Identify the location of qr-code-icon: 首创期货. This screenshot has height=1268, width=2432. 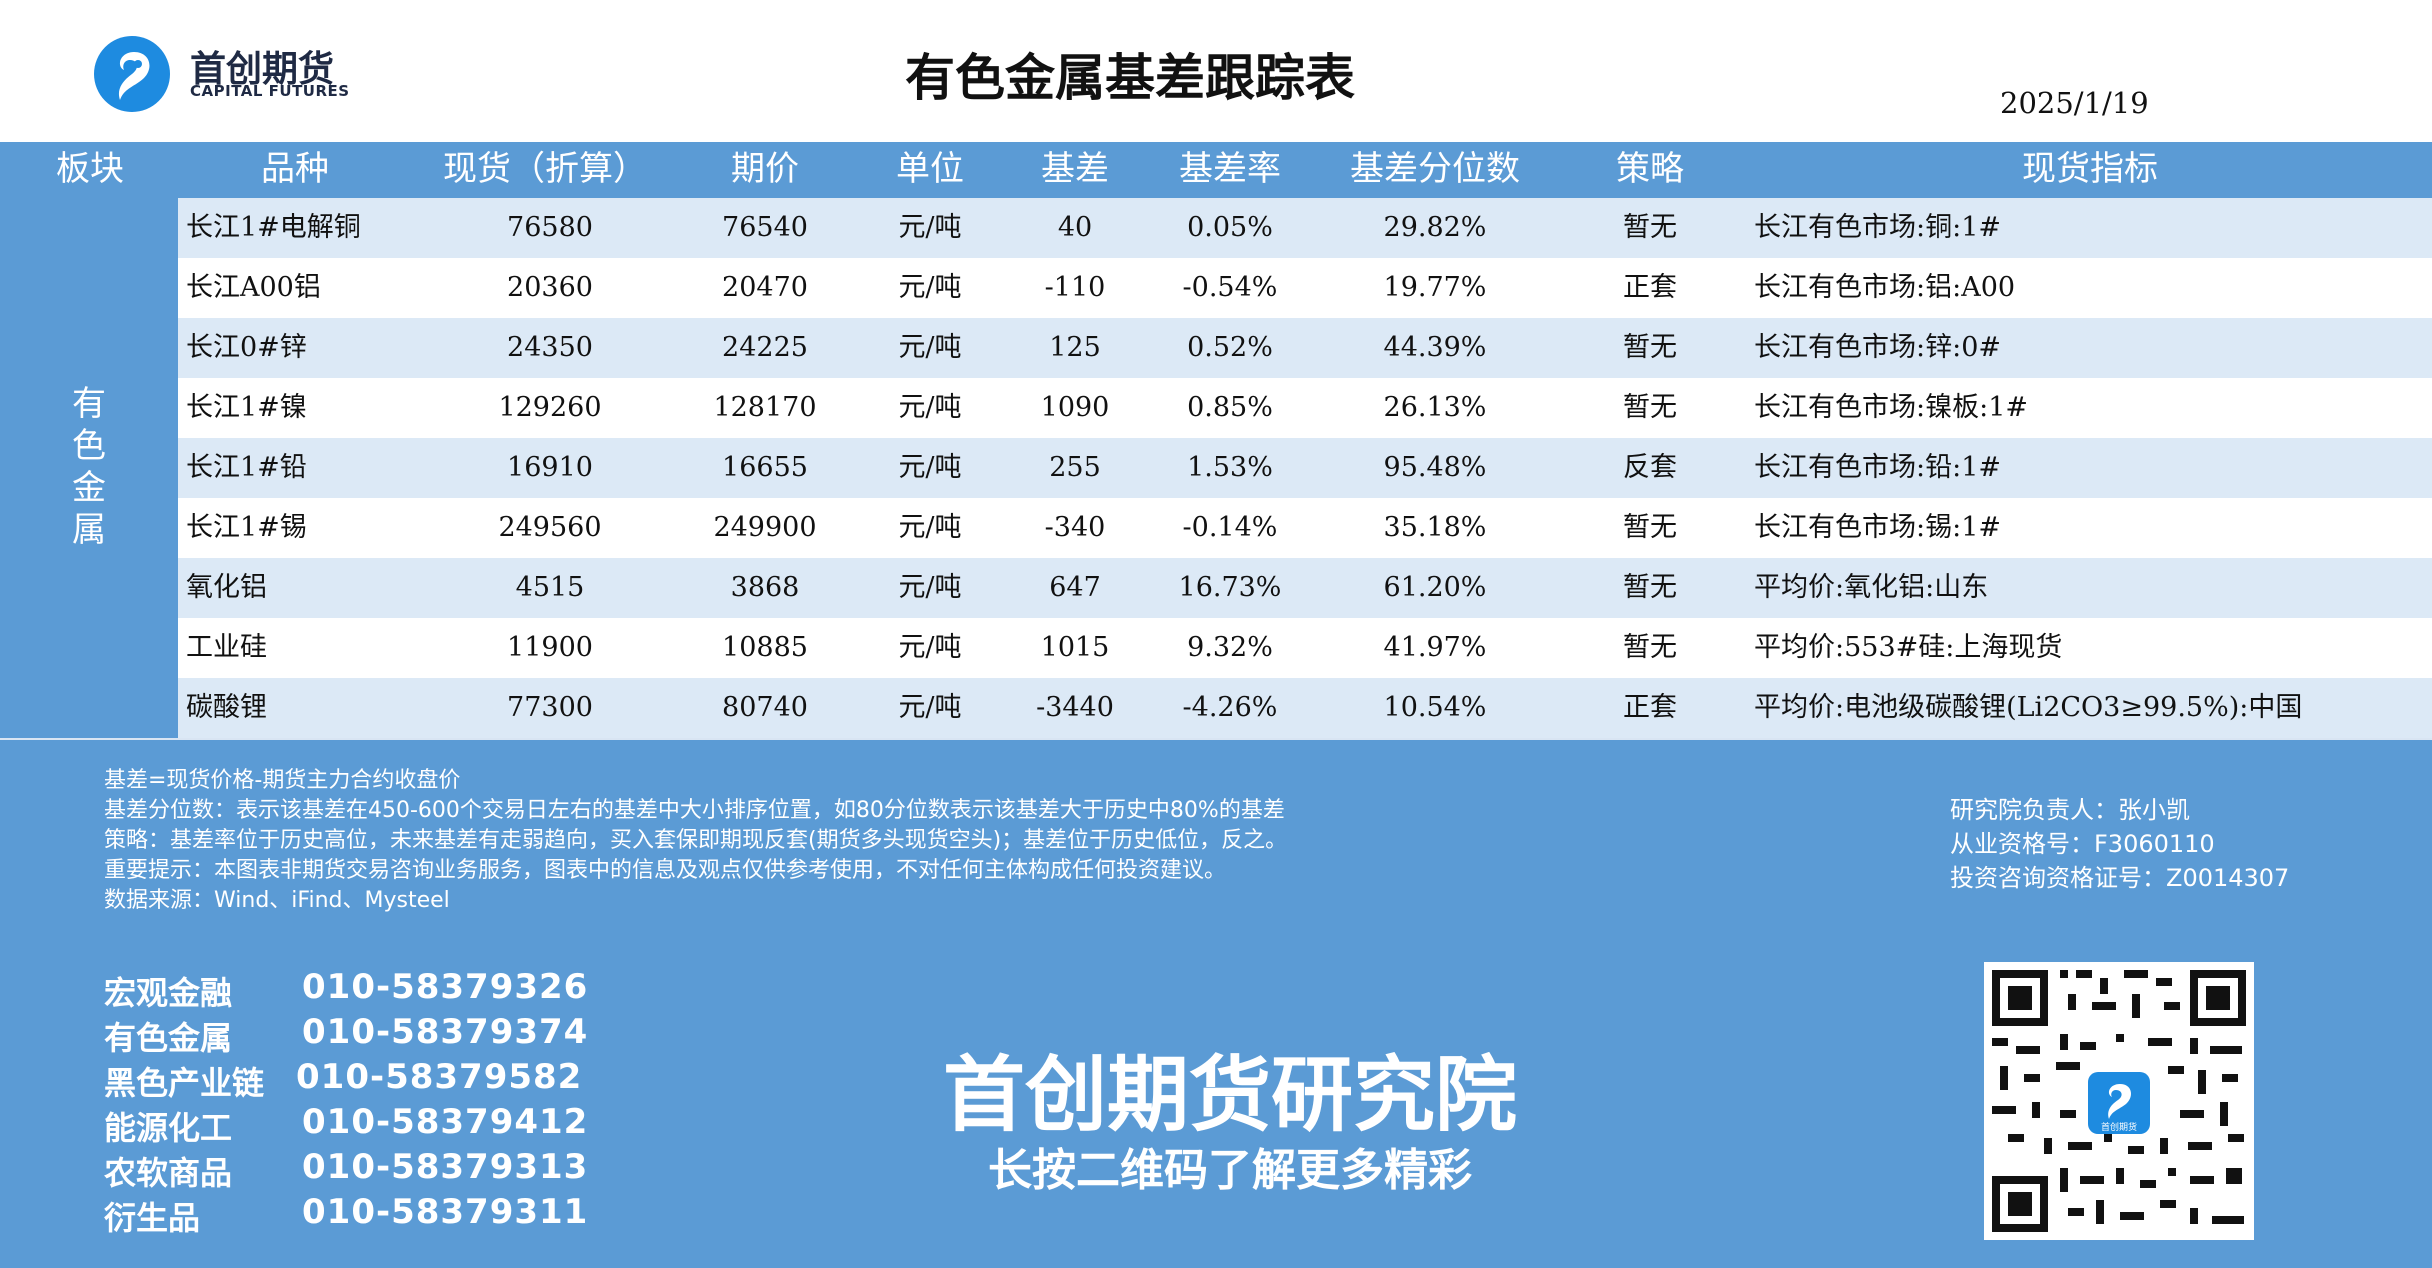
(2119, 1101).